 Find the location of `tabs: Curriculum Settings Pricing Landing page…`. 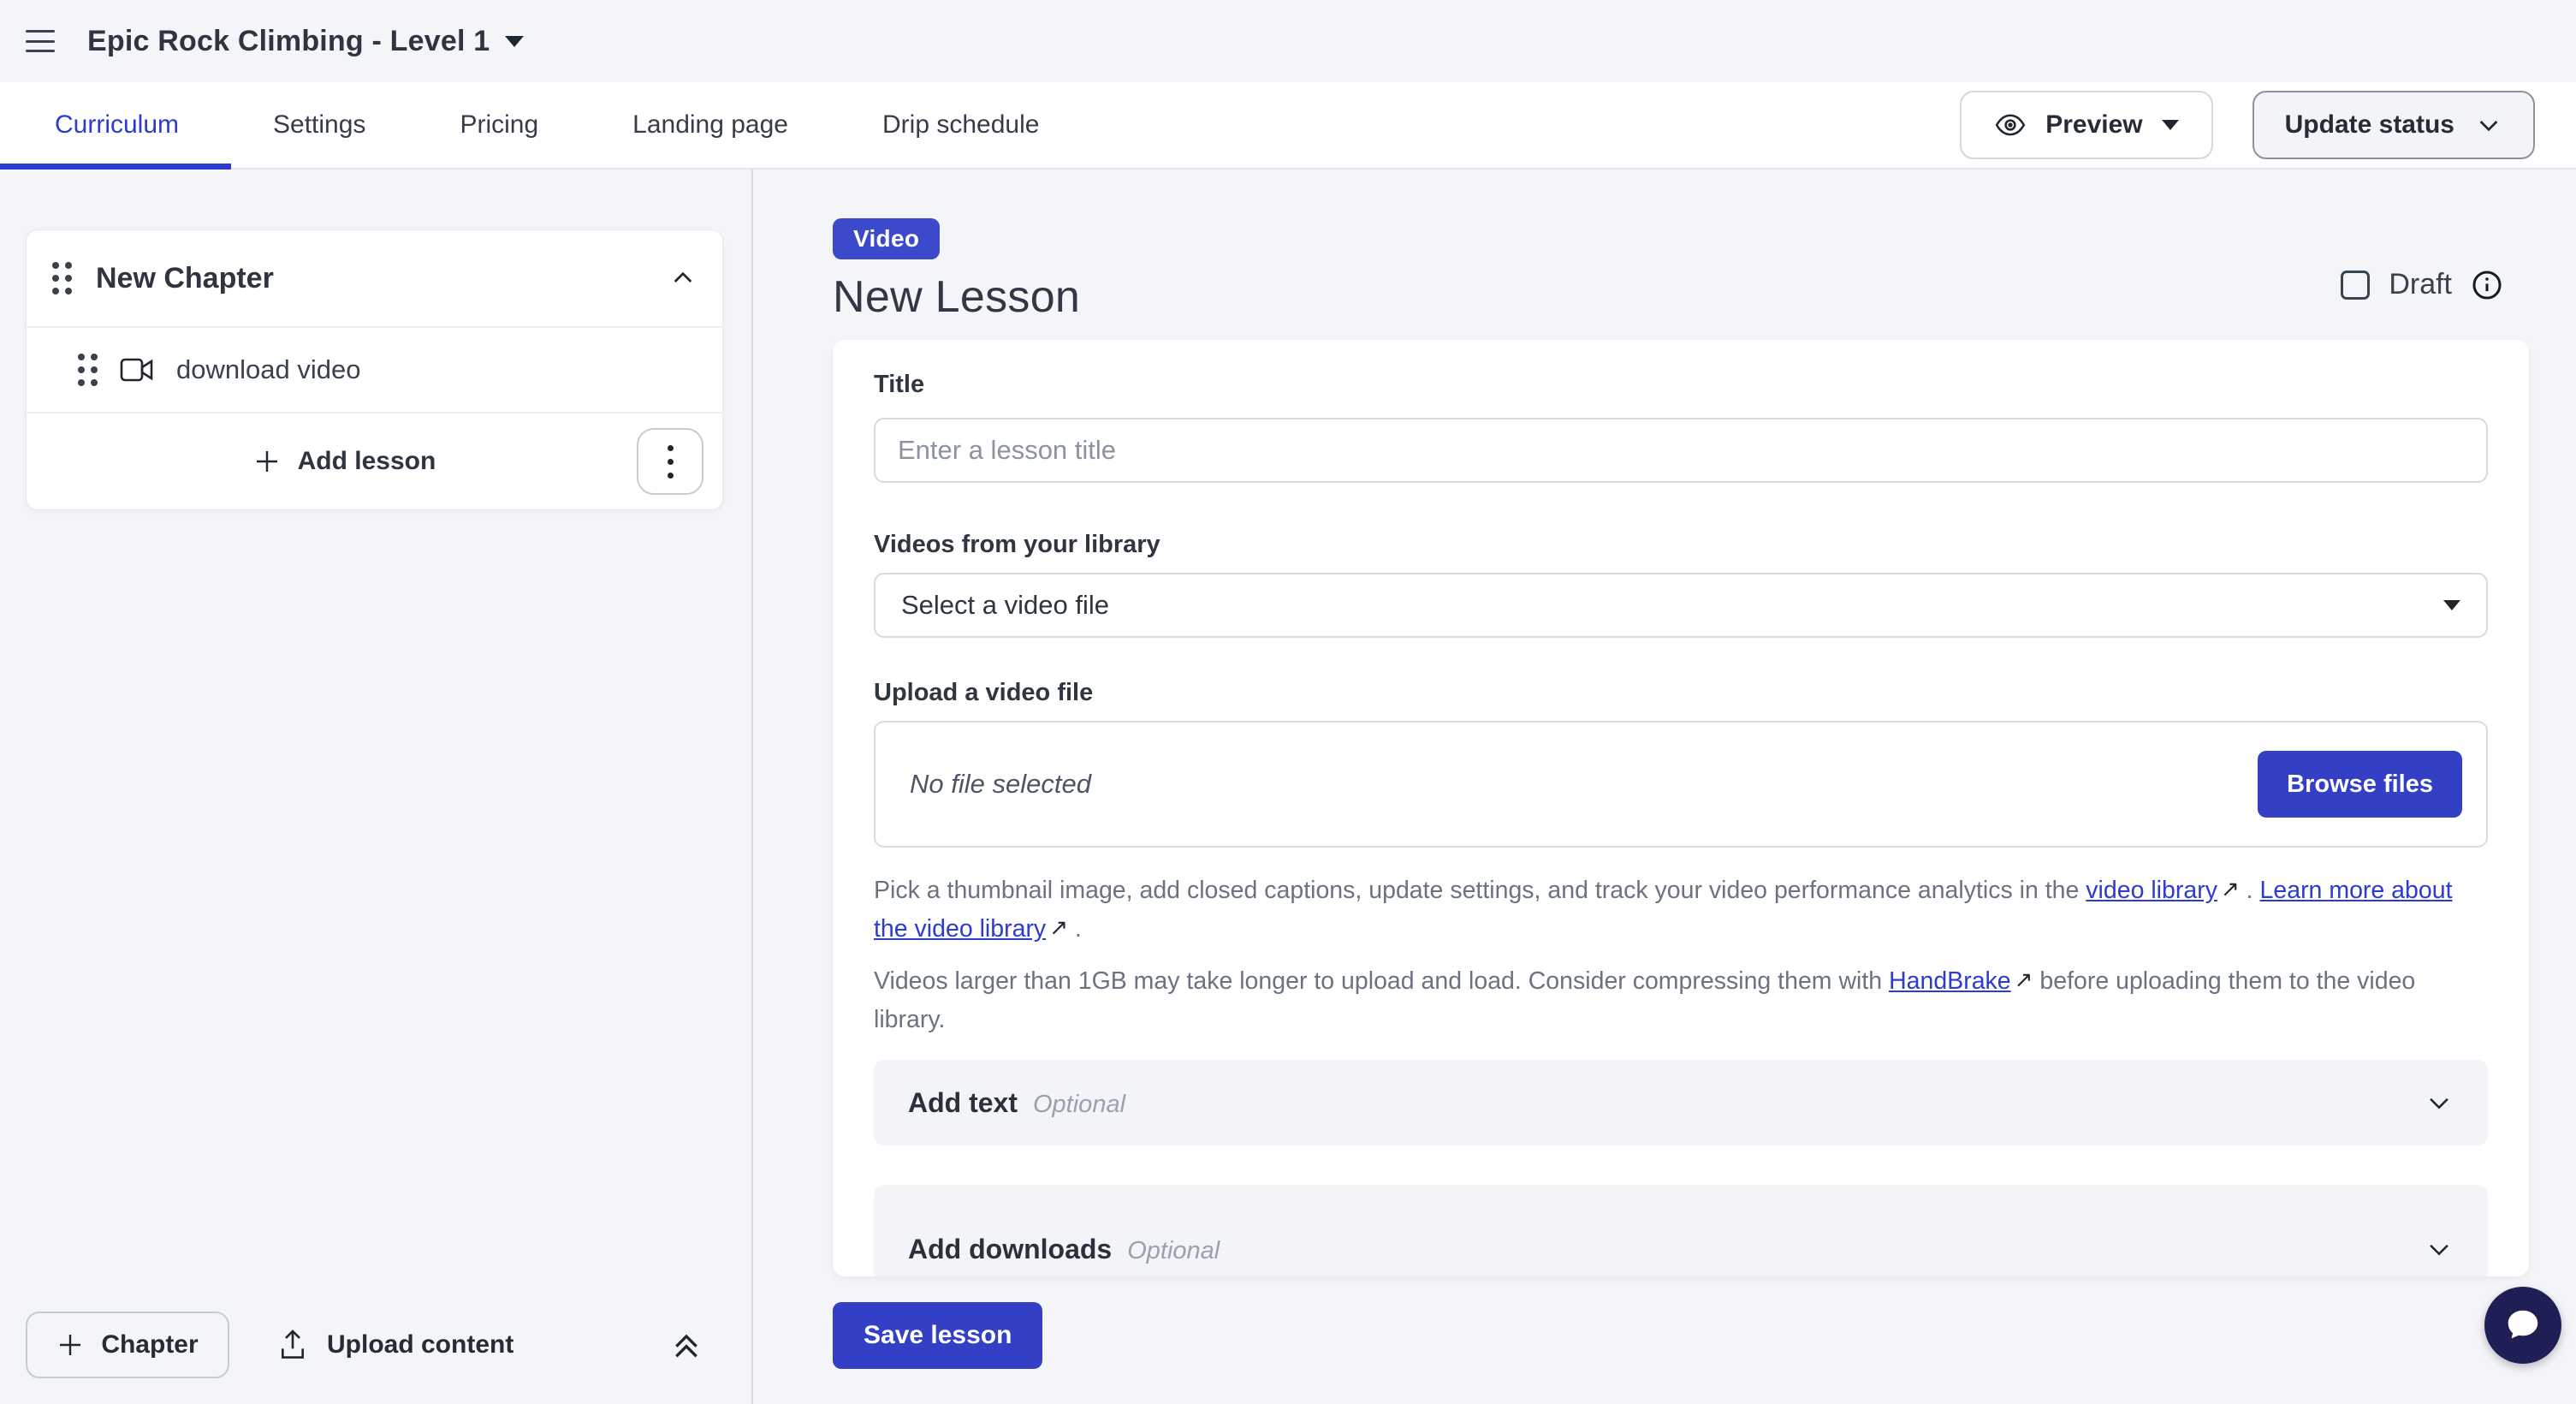

tabs: Curriculum Settings Pricing Landing page… is located at coordinates (547, 125).